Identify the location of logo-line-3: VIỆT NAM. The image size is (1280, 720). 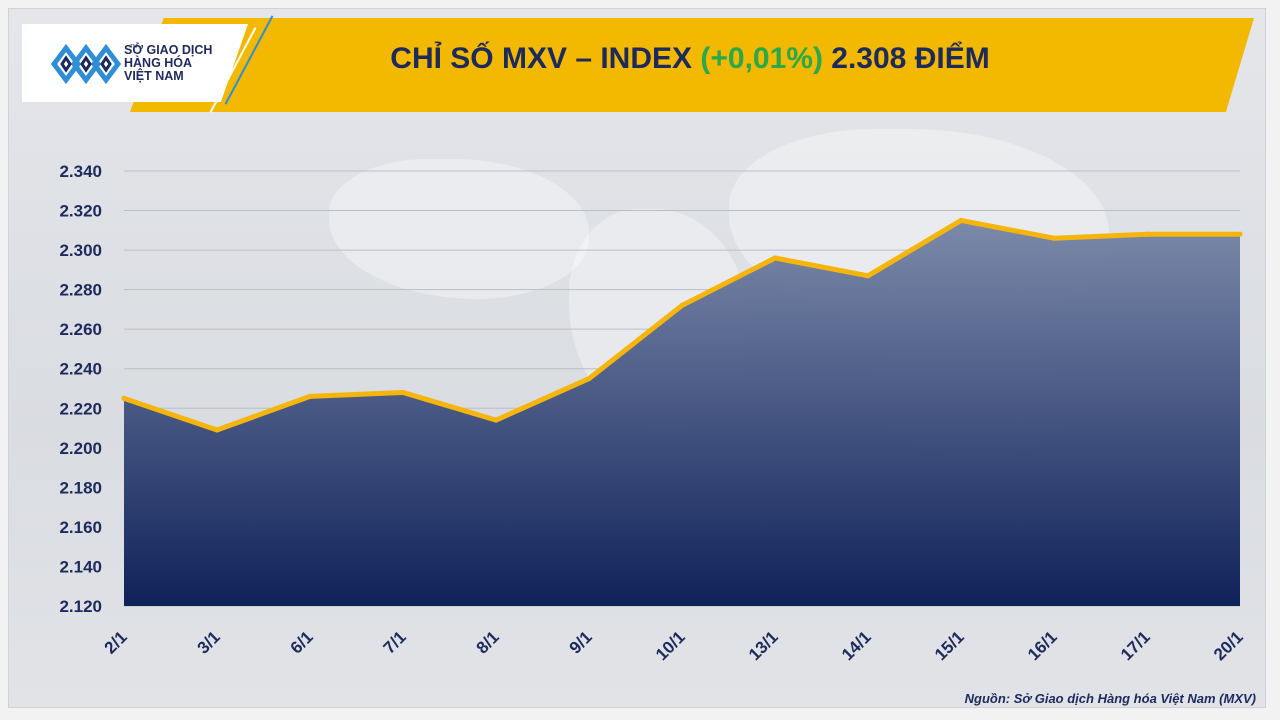
(154, 76).